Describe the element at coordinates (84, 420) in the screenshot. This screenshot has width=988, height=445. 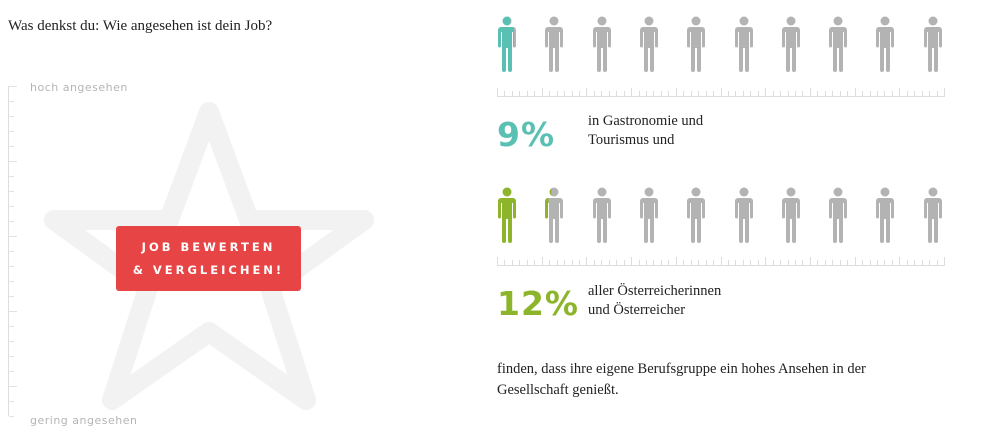
I see `scale-low-label: gering angesehen` at that location.